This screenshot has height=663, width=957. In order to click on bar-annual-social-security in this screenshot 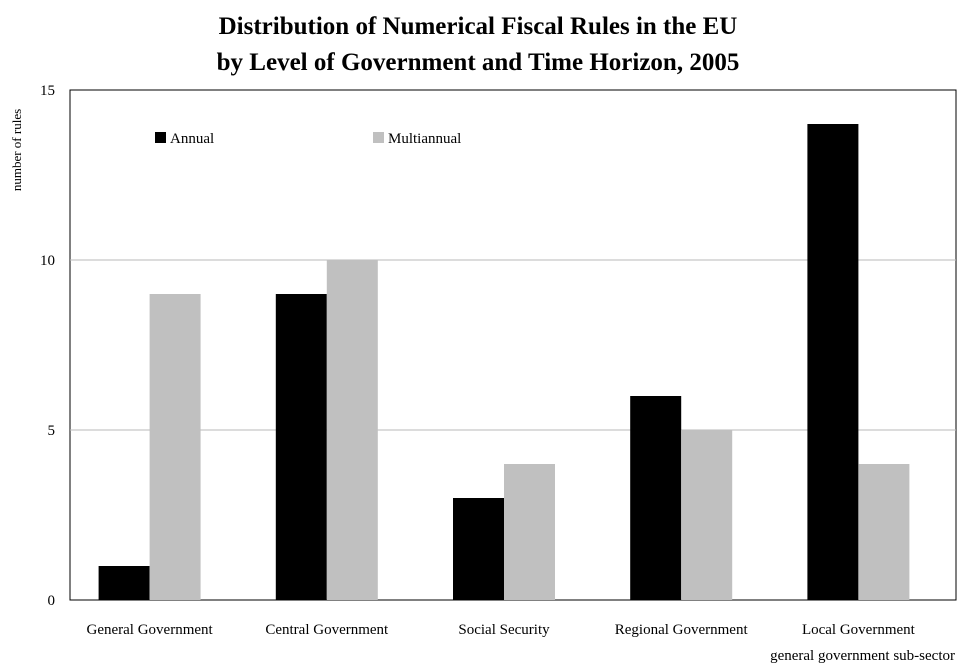, I will do `click(478, 549)`.